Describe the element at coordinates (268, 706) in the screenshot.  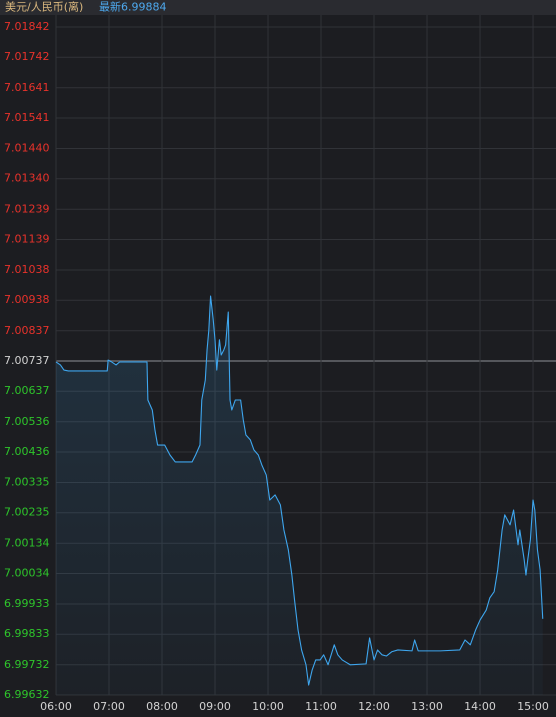
I see `x-tick-label: 10:00` at that location.